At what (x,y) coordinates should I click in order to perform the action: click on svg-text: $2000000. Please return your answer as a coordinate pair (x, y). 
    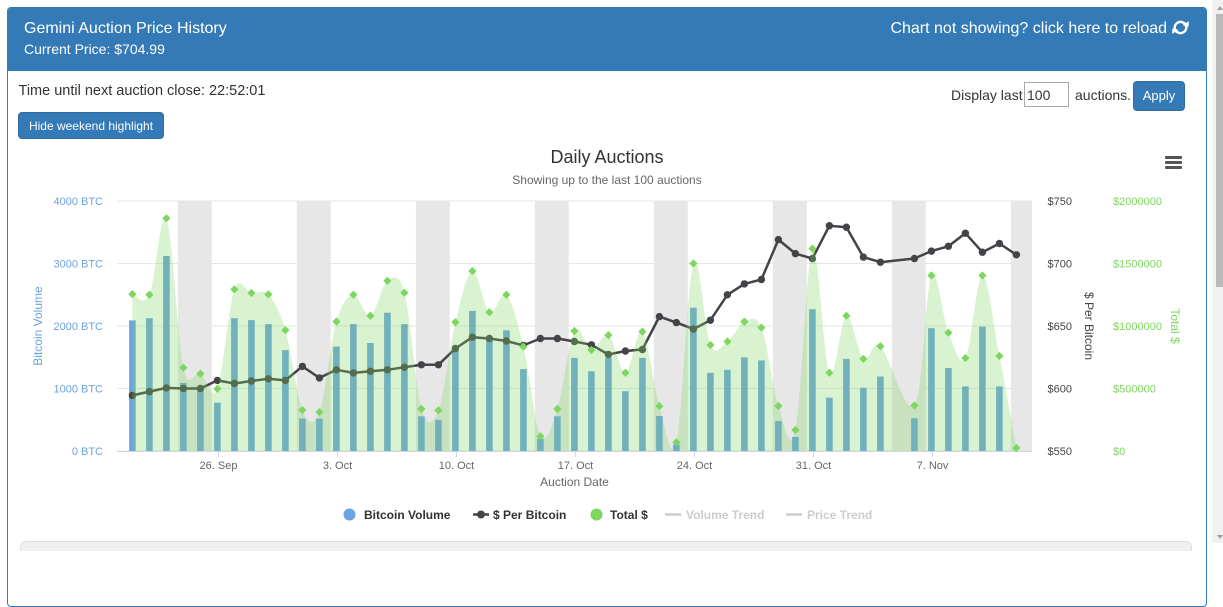
    Looking at the image, I should click on (1137, 202).